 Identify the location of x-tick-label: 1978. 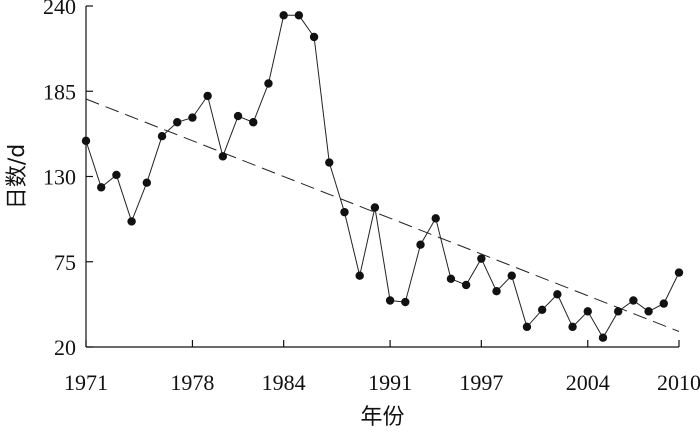
(192, 382).